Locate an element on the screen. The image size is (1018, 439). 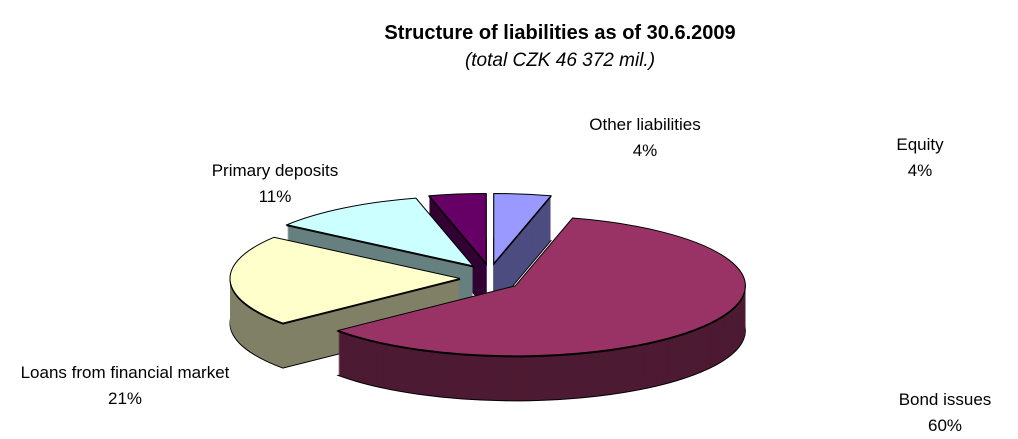
slice-label: Other liabilities 4% is located at coordinates (645, 138).